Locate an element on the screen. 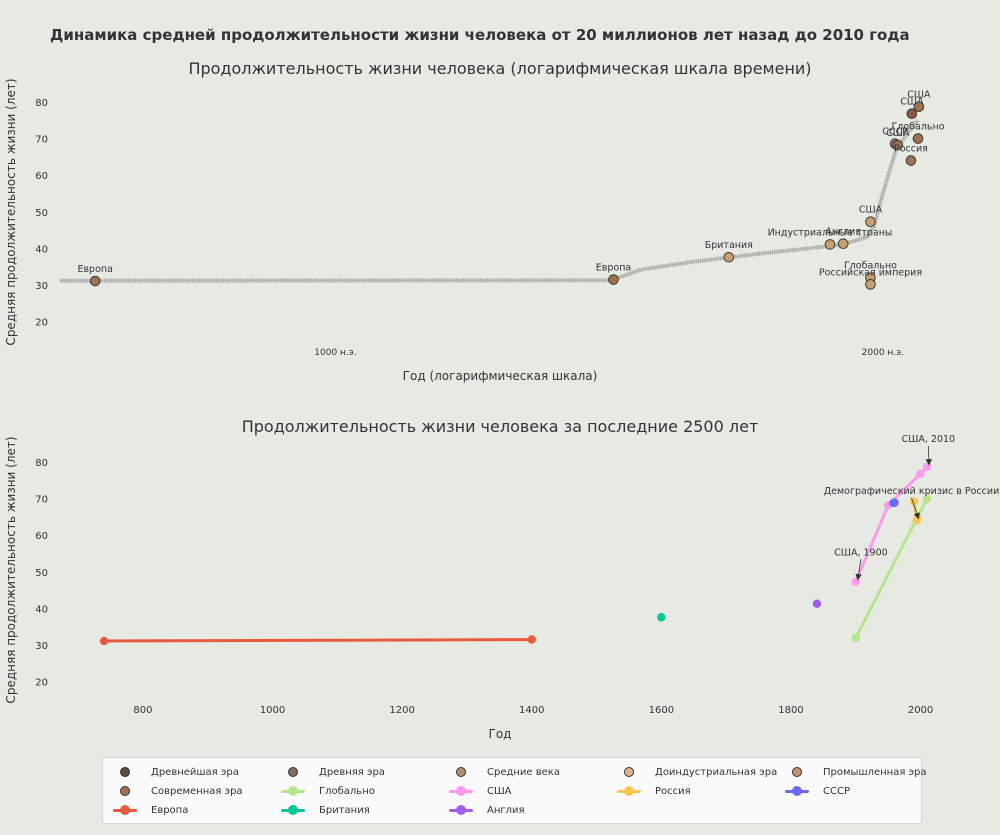  legend-label: Промышленная эра is located at coordinates (875, 772).